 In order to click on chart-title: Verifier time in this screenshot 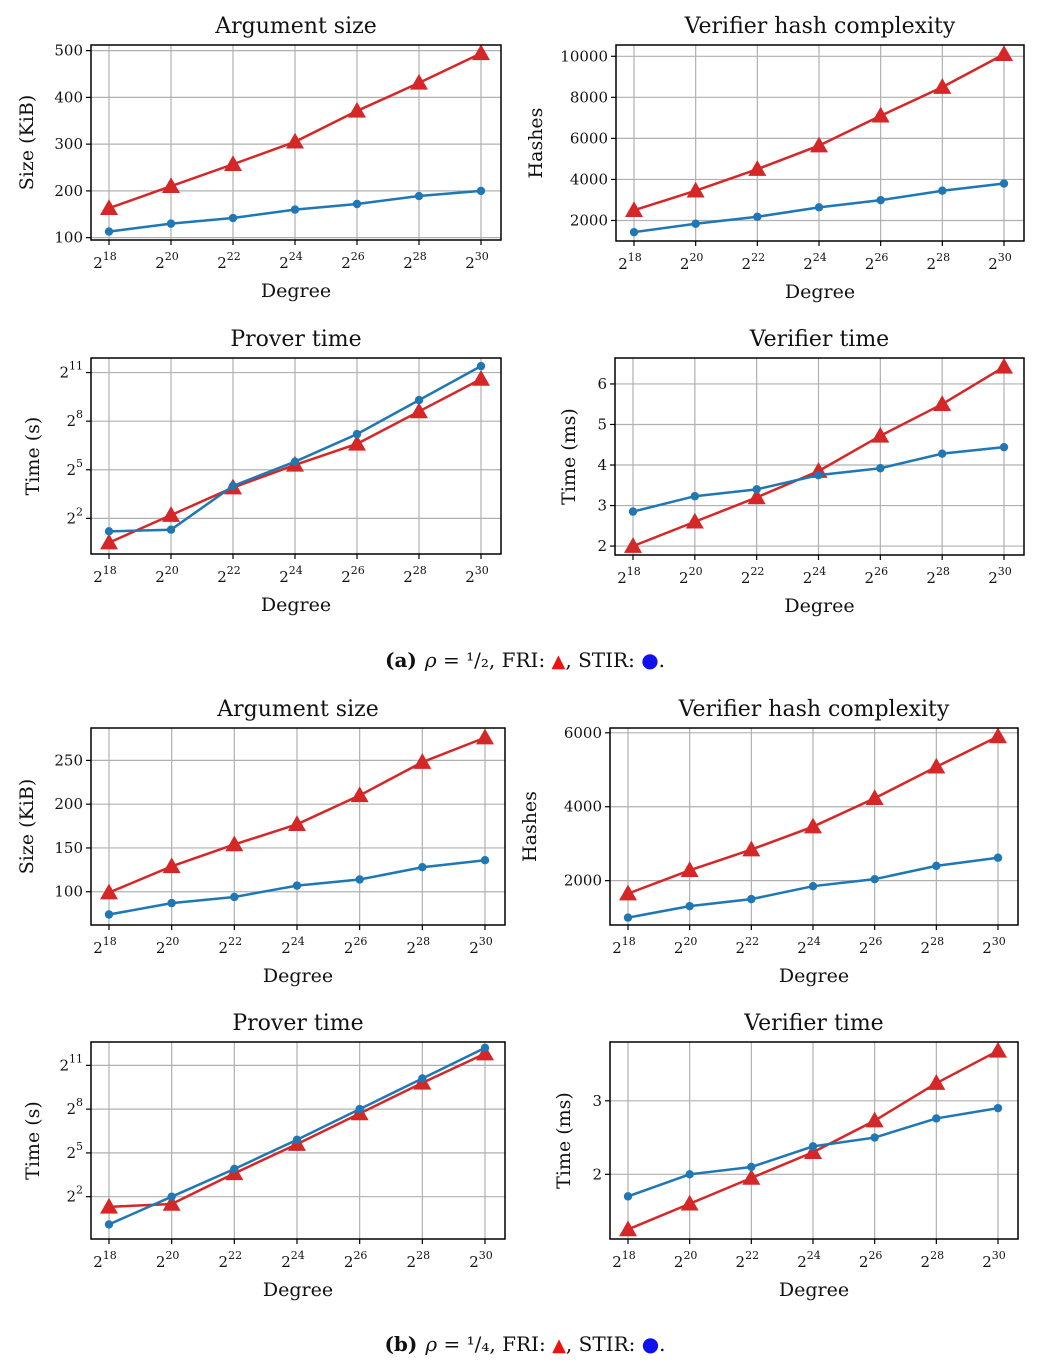, I will do `click(813, 1023)`.